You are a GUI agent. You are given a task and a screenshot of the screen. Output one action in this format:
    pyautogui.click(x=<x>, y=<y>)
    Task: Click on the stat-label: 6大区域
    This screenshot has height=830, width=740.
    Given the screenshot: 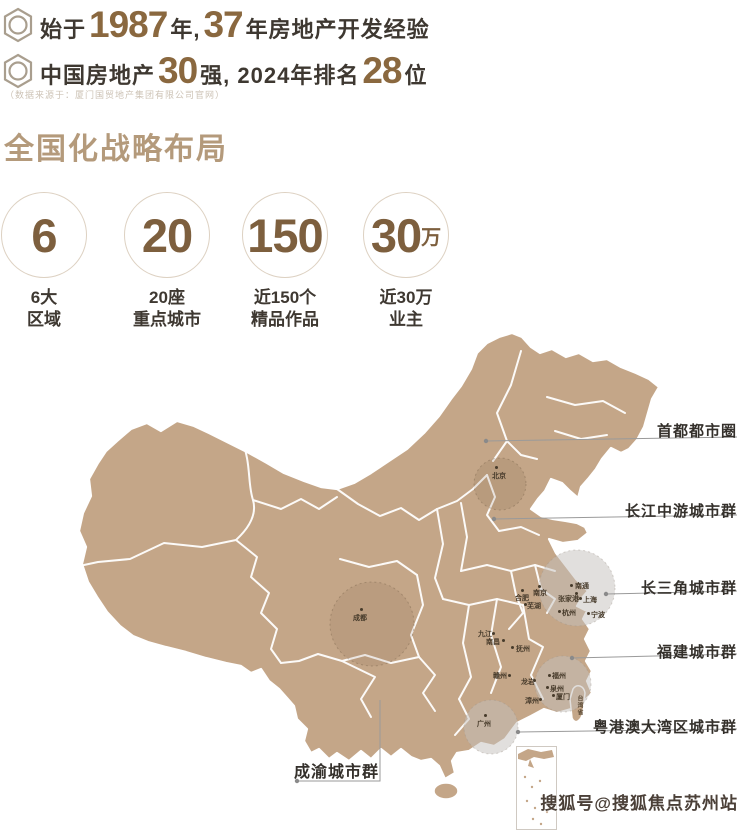 What is the action you would take?
    pyautogui.click(x=54, y=309)
    